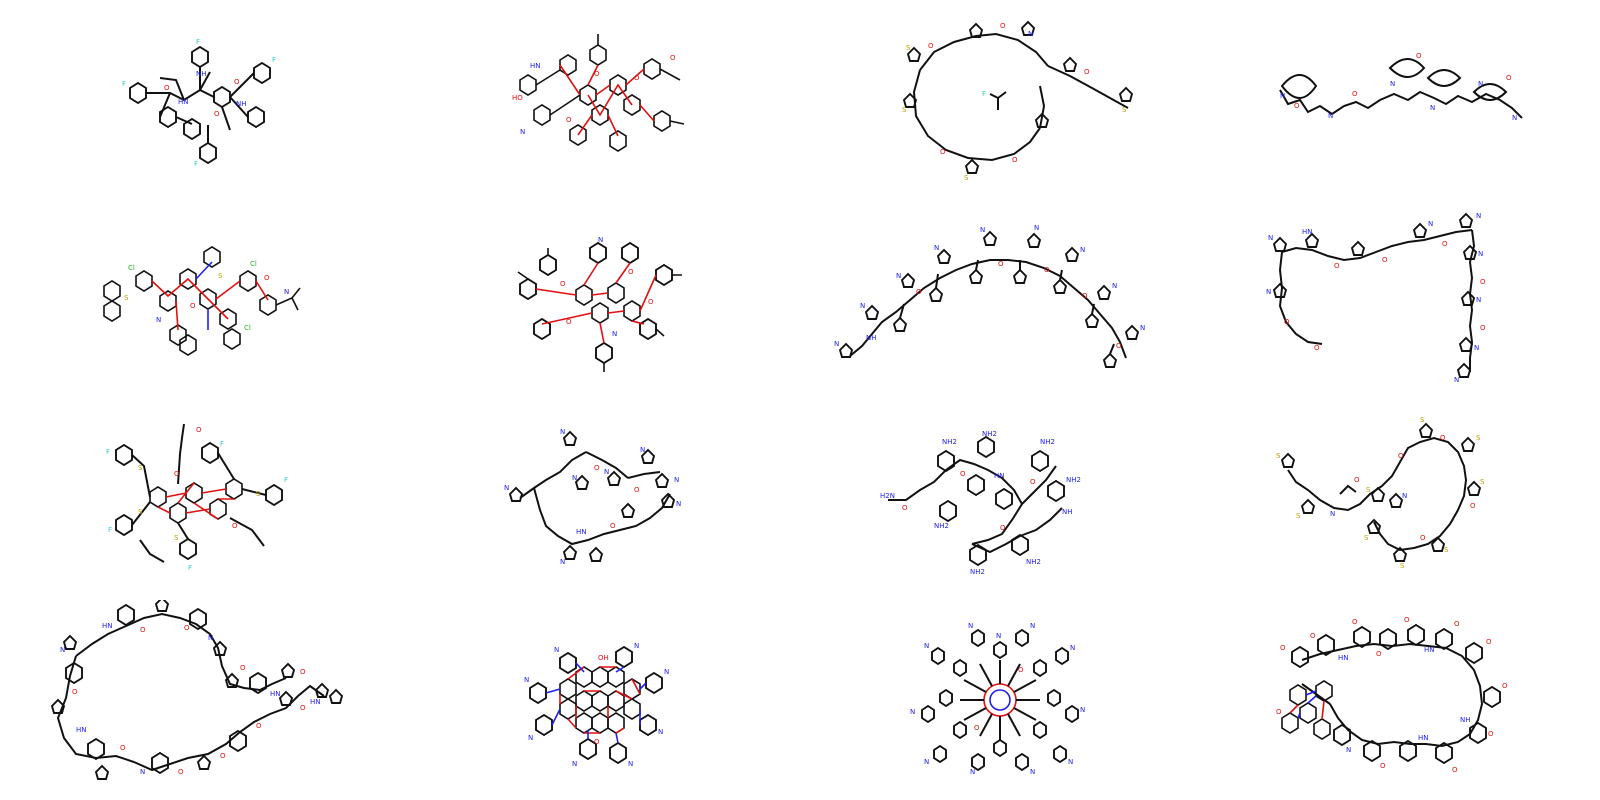 This screenshot has width=1600, height=800. Describe the element at coordinates (592, 497) in the screenshot. I see `molecule-structure: N N N O N N O N N HN O N` at that location.